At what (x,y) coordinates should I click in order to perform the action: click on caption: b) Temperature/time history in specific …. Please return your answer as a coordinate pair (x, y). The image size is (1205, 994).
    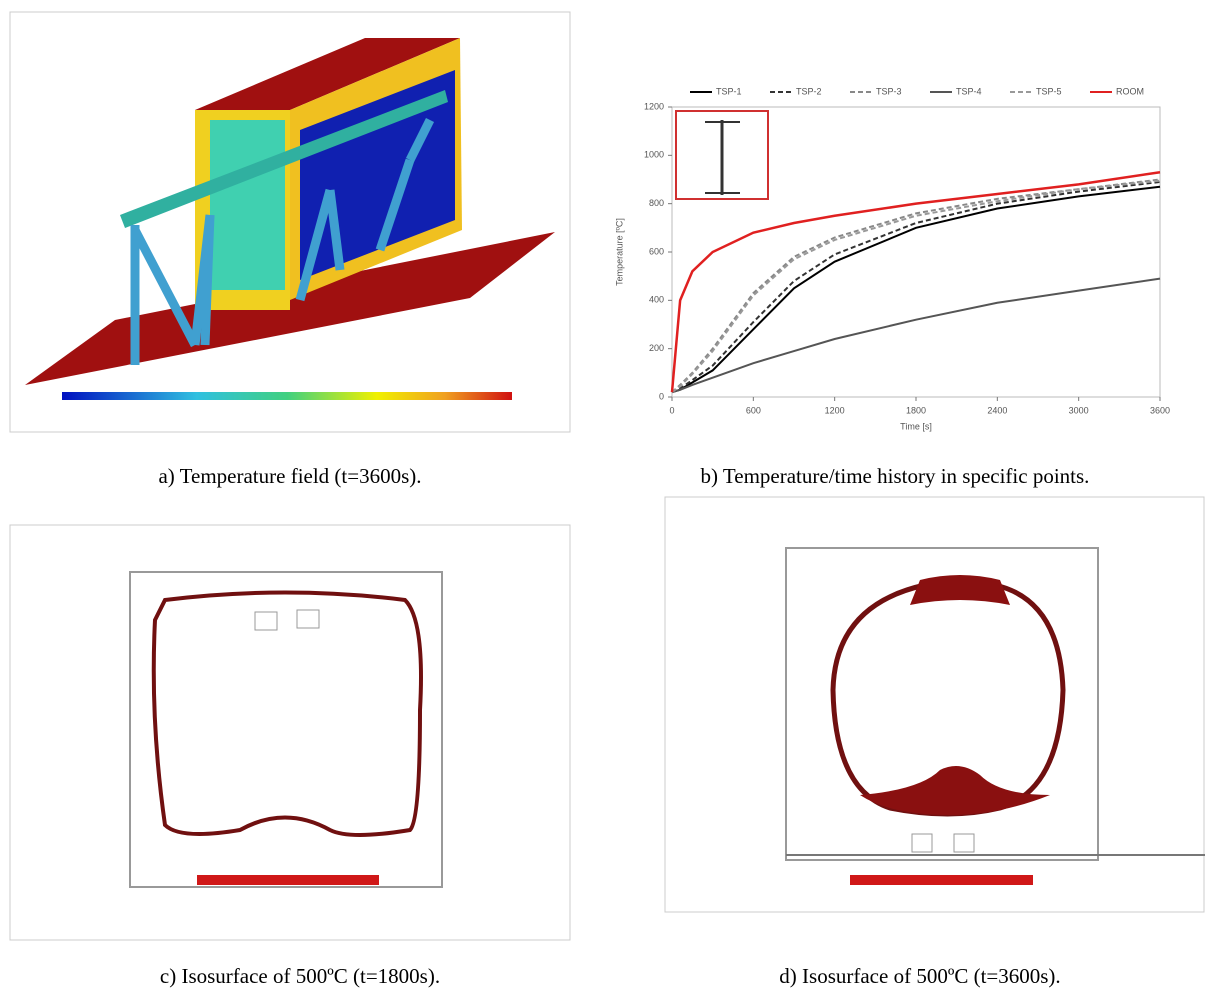
    Looking at the image, I should click on (895, 476).